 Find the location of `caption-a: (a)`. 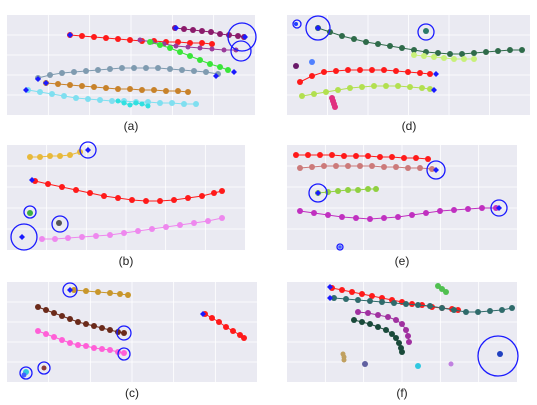

caption-a: (a) is located at coordinates (131, 126).